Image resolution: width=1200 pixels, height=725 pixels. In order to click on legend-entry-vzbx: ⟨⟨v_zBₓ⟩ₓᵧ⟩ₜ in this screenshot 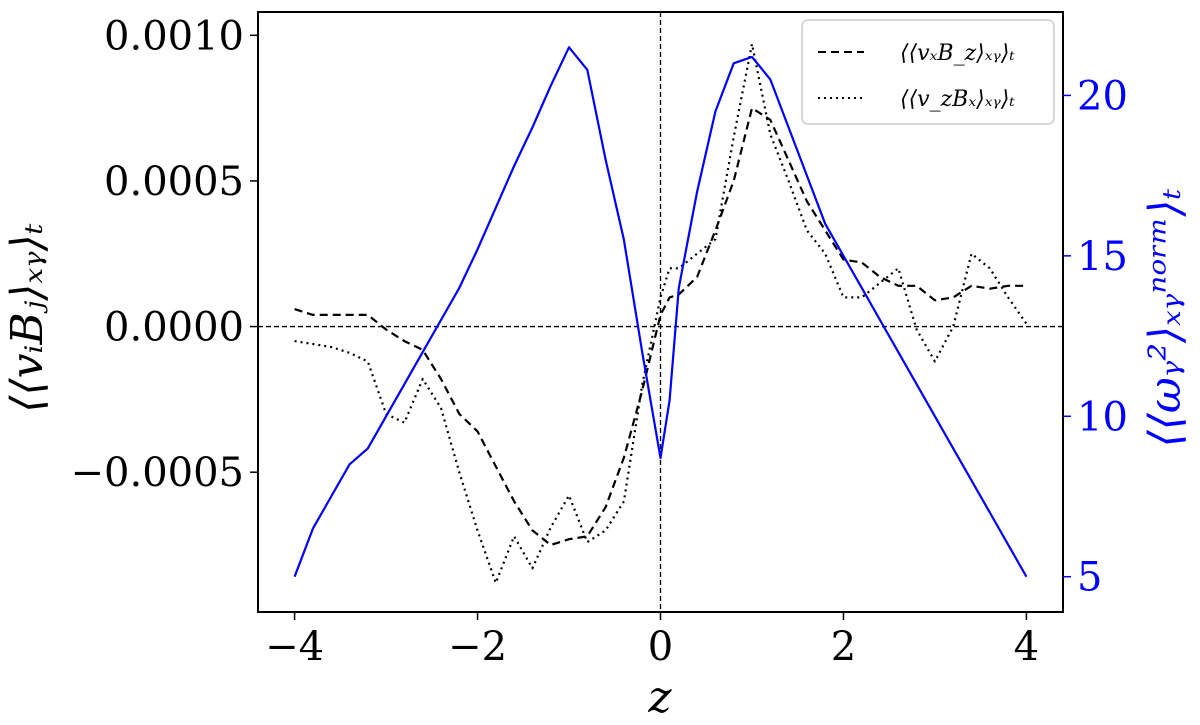, I will do `click(957, 99)`.